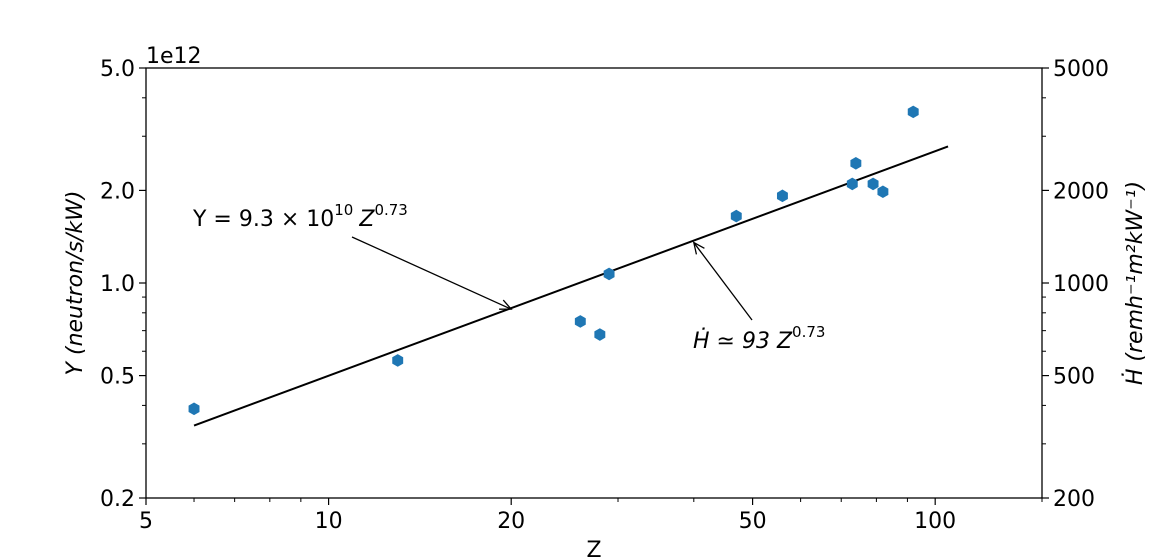 The width and height of the screenshot is (1157, 560). Describe the element at coordinates (117, 377) in the screenshot. I see `y-tick-label: 0.5` at that location.